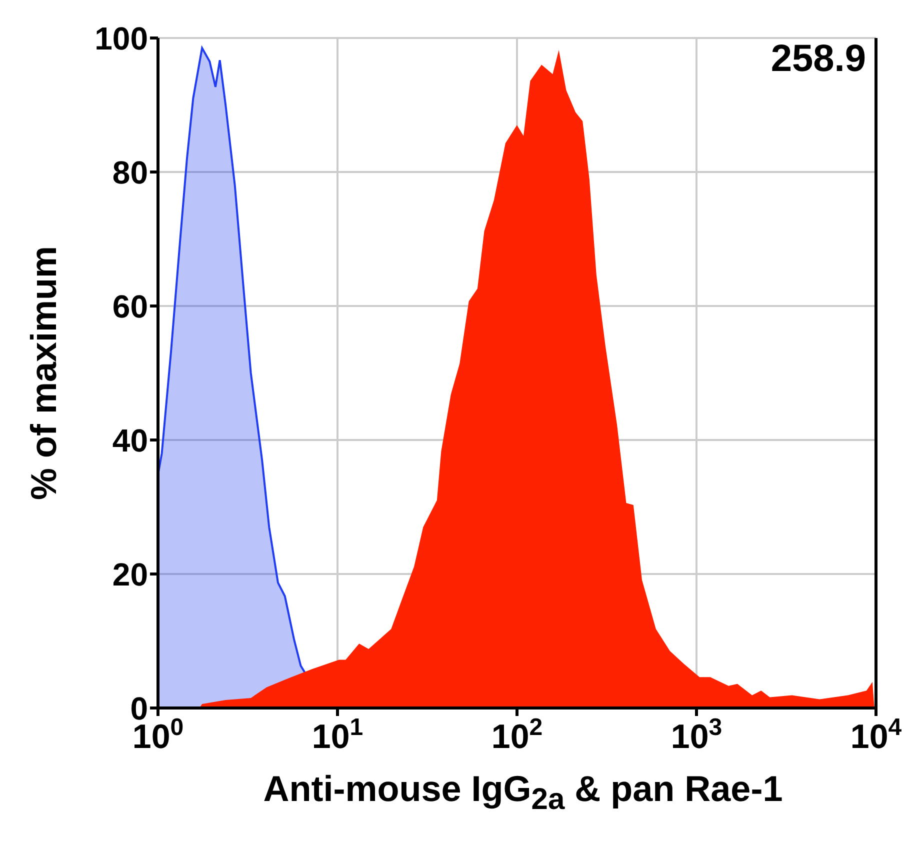  Describe the element at coordinates (130, 440) in the screenshot. I see `y-tick-label: 40` at that location.